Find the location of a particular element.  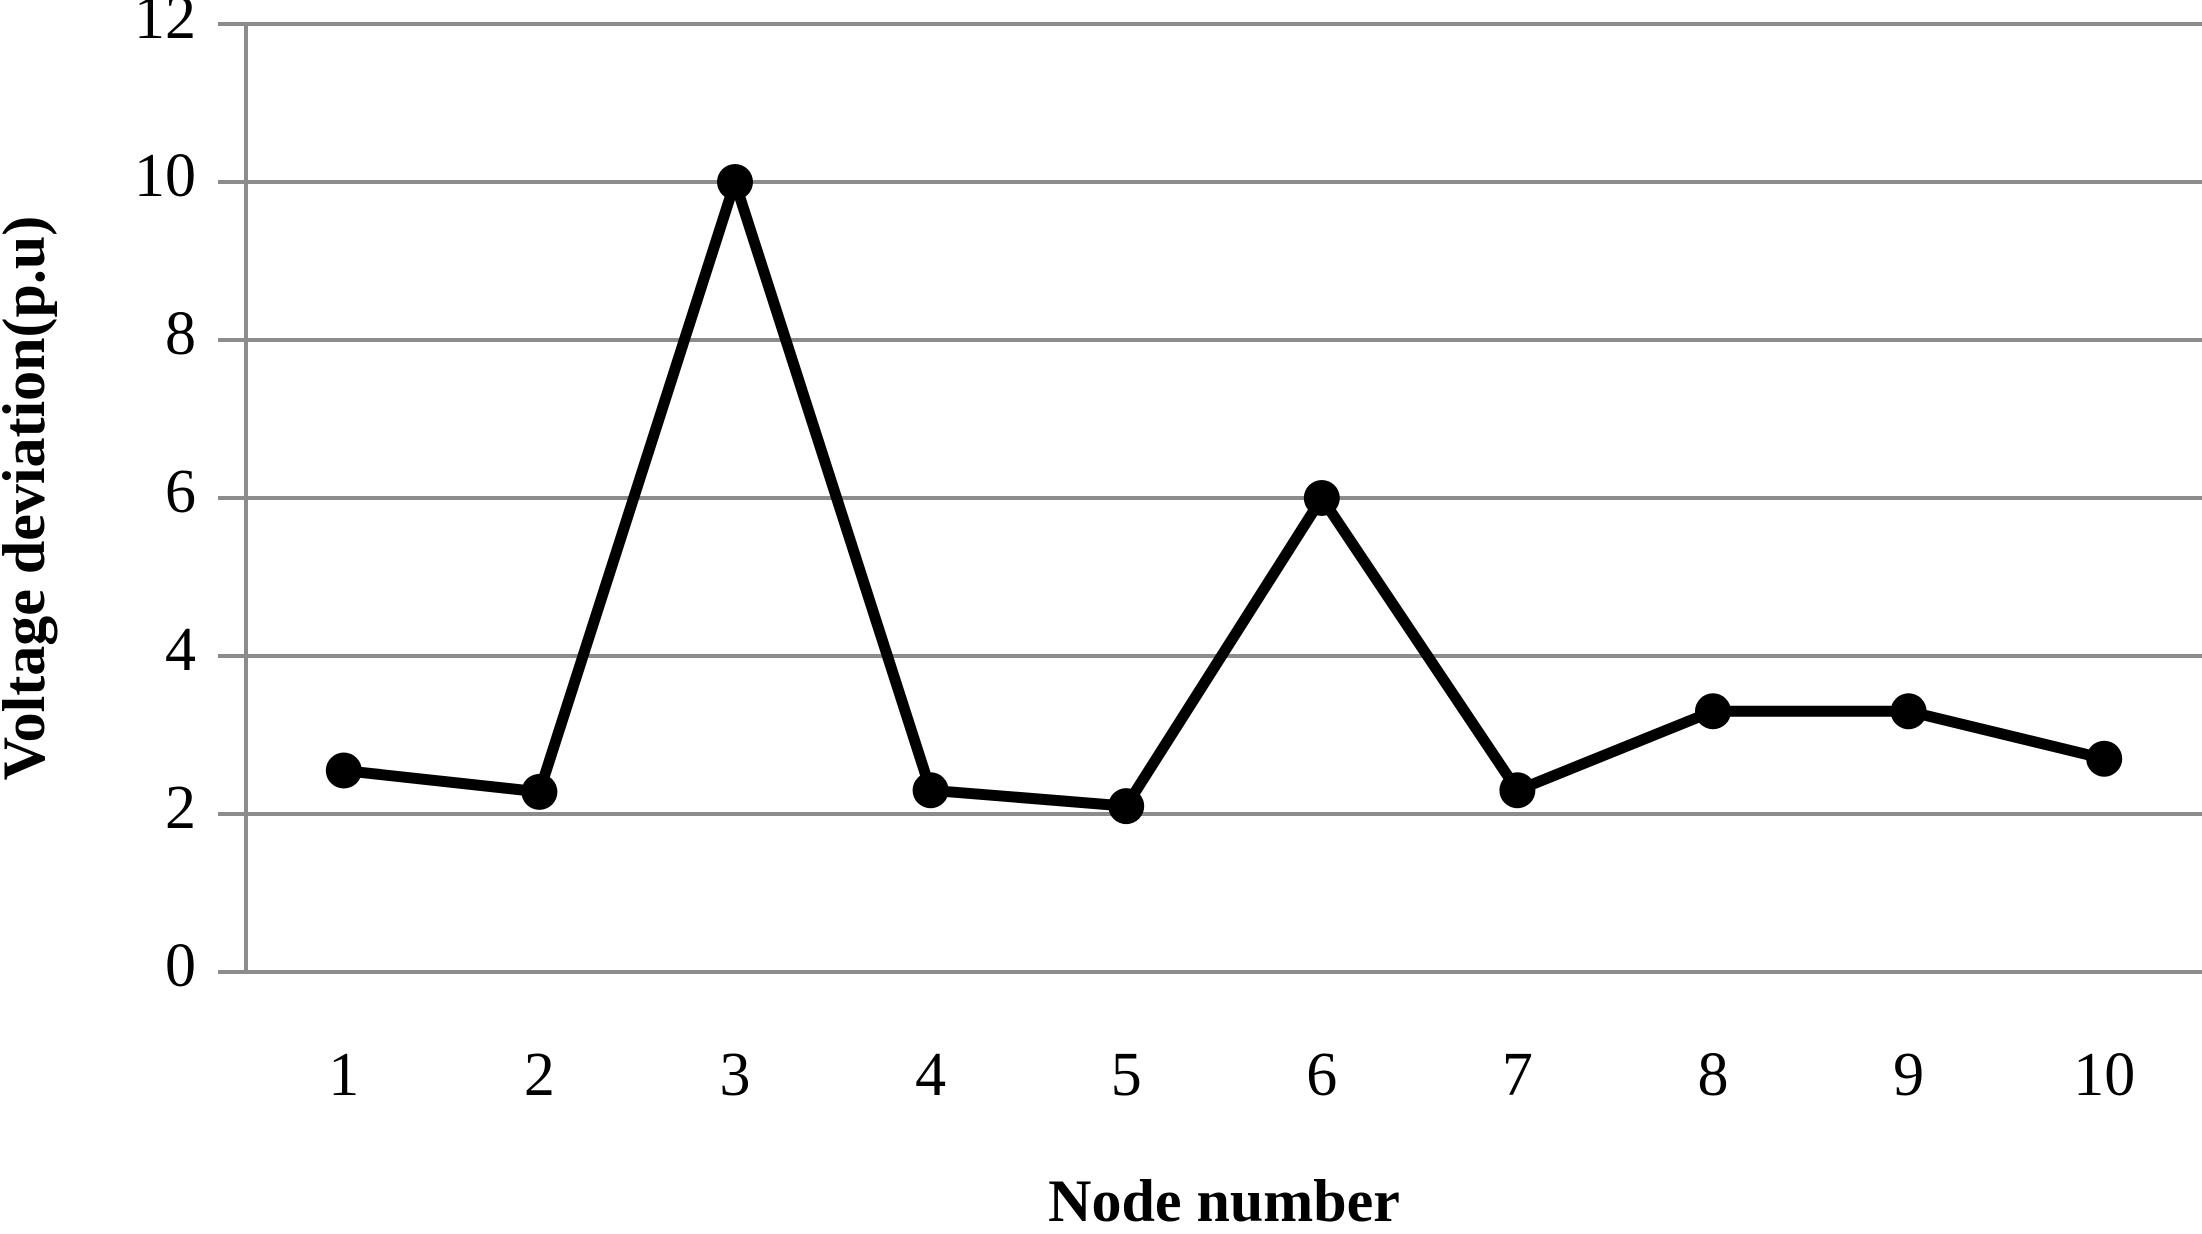

y-axis-title: Voltage deviation(p.u) is located at coordinates (28, 498).